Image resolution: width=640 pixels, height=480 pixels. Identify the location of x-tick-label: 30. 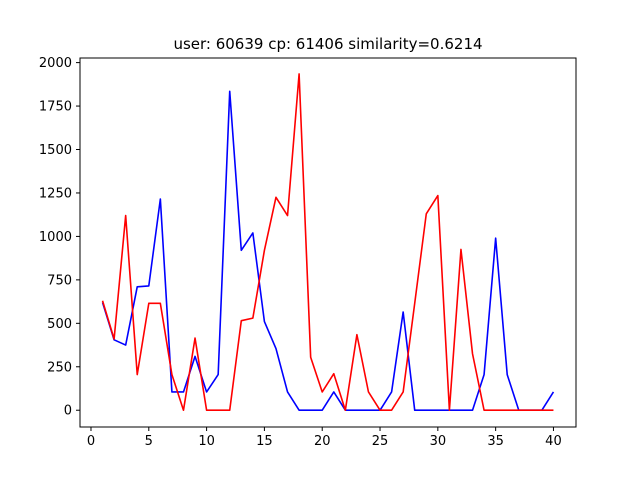
(438, 441).